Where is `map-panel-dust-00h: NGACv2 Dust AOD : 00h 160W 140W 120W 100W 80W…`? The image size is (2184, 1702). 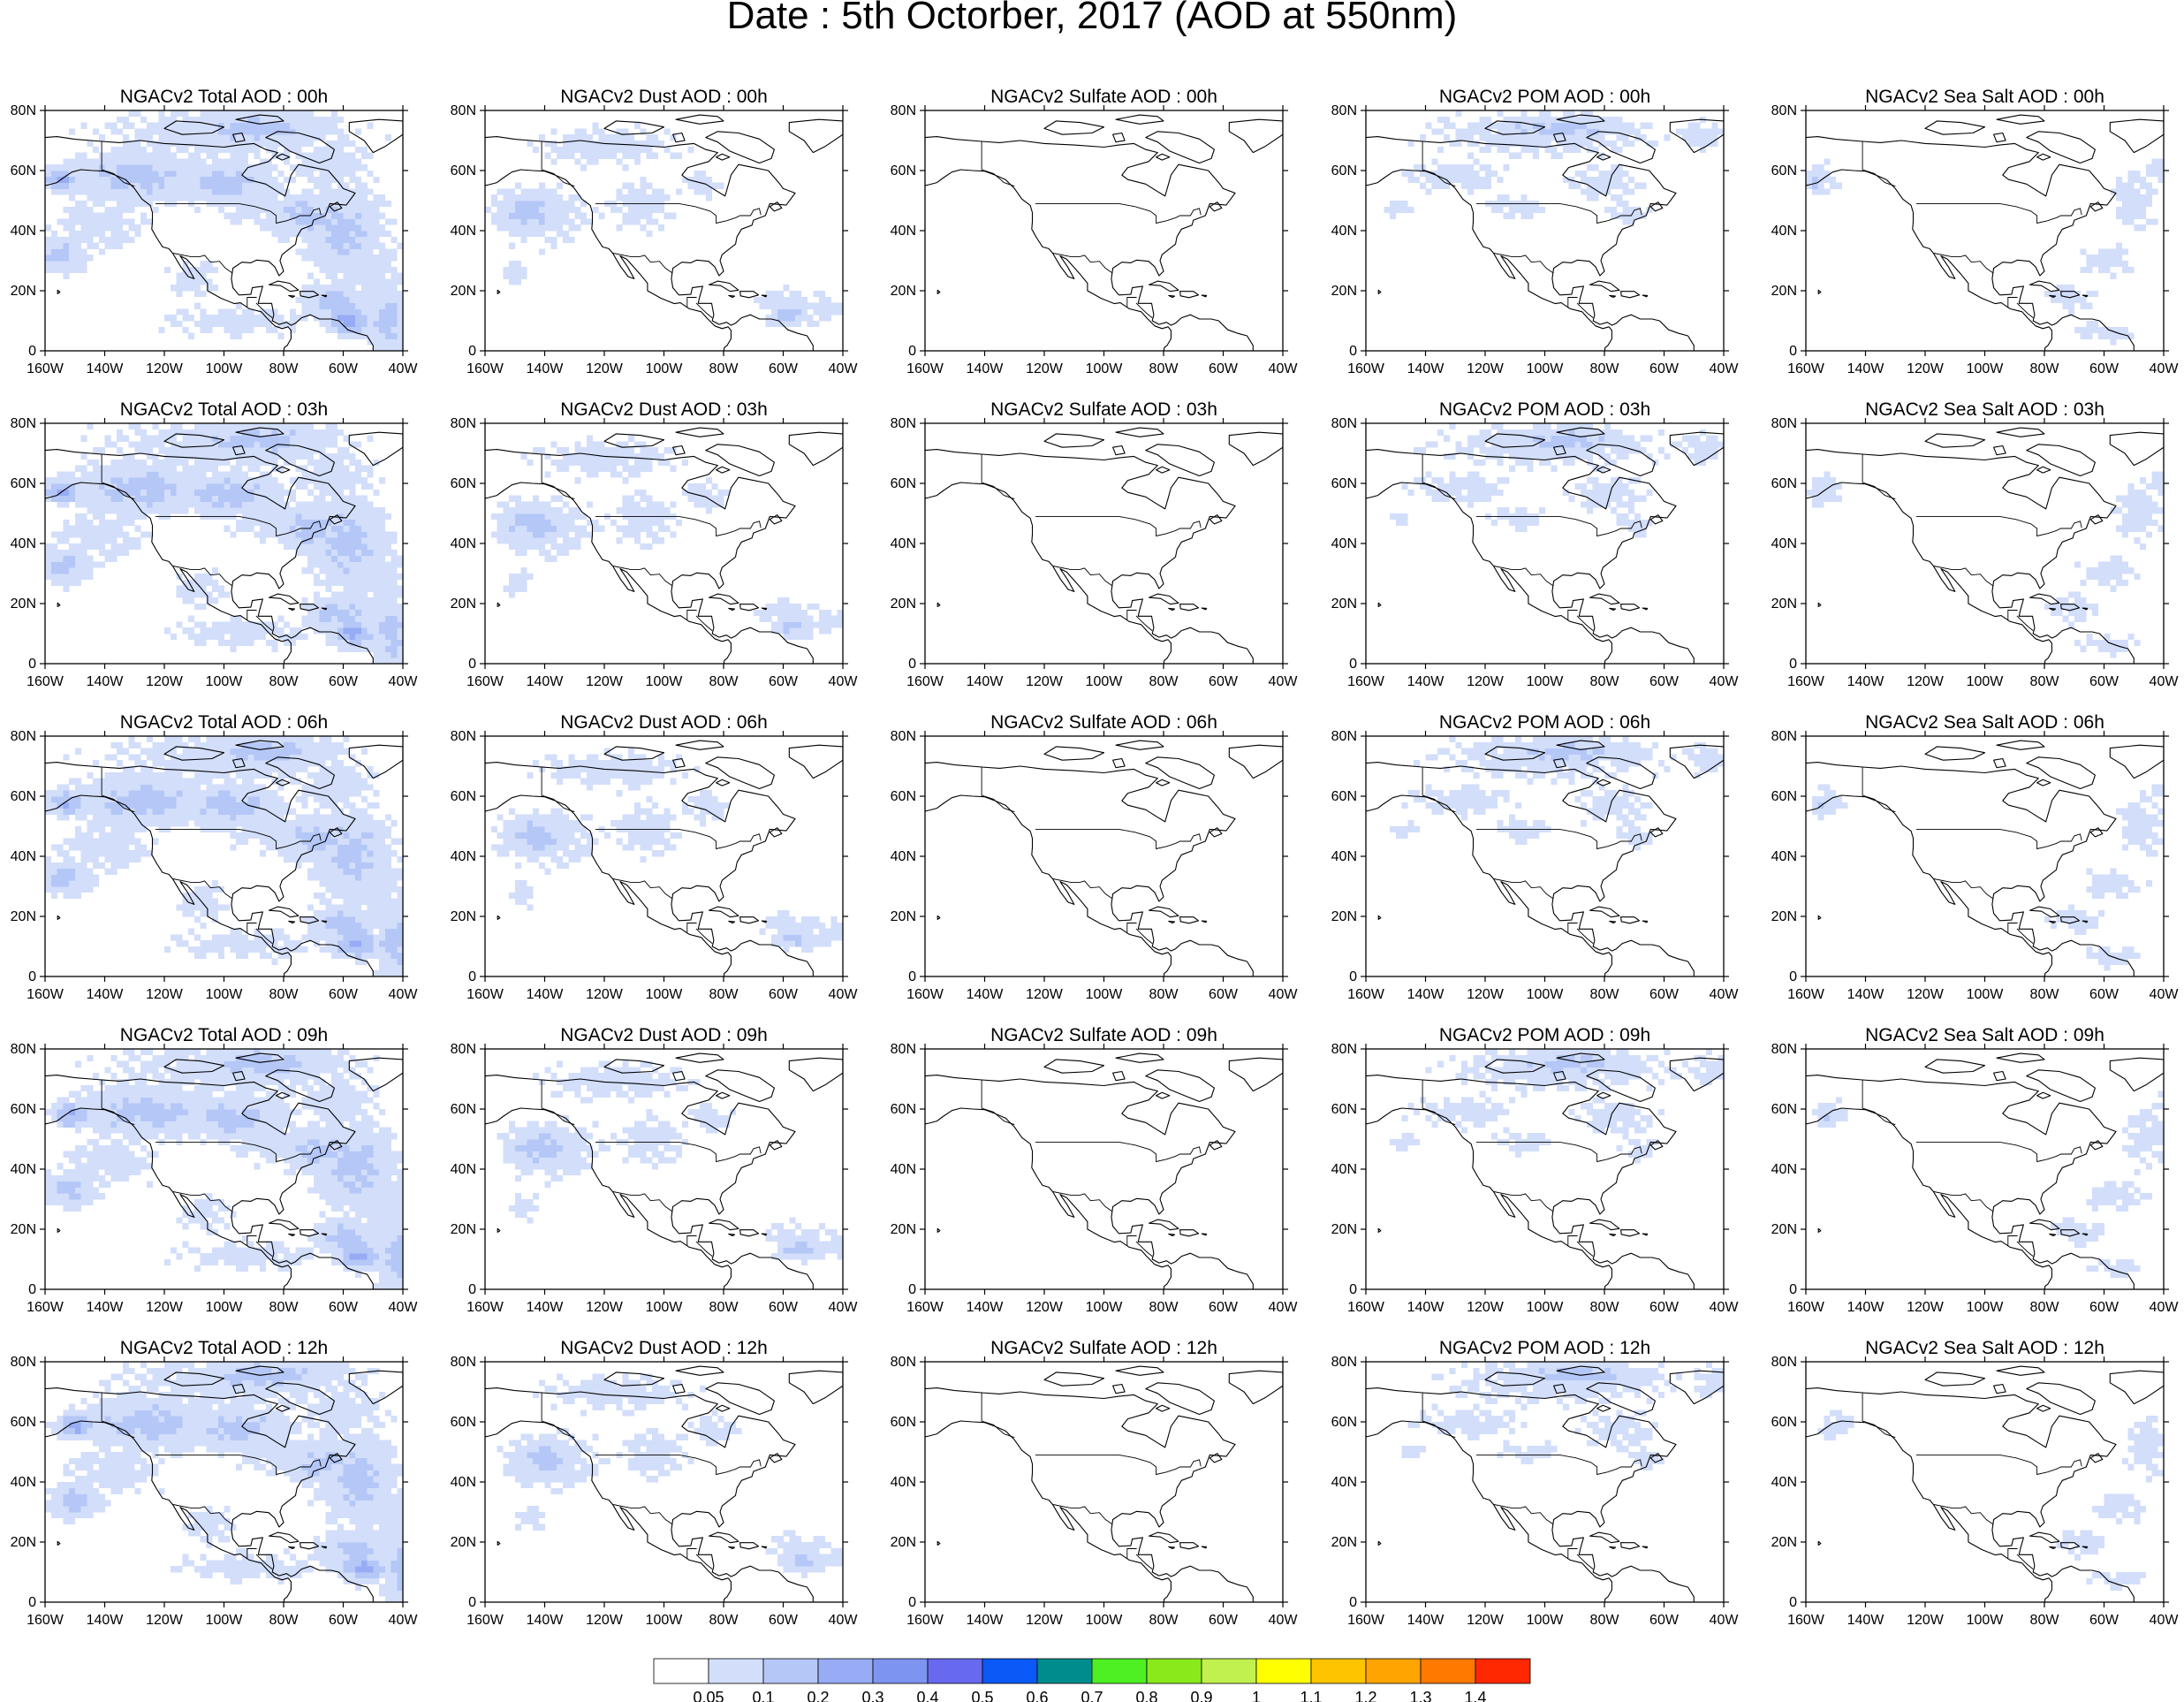
map-panel-dust-00h: NGACv2 Dust AOD : 00h 160W 140W 120W 100W 80W… is located at coordinates (655, 232).